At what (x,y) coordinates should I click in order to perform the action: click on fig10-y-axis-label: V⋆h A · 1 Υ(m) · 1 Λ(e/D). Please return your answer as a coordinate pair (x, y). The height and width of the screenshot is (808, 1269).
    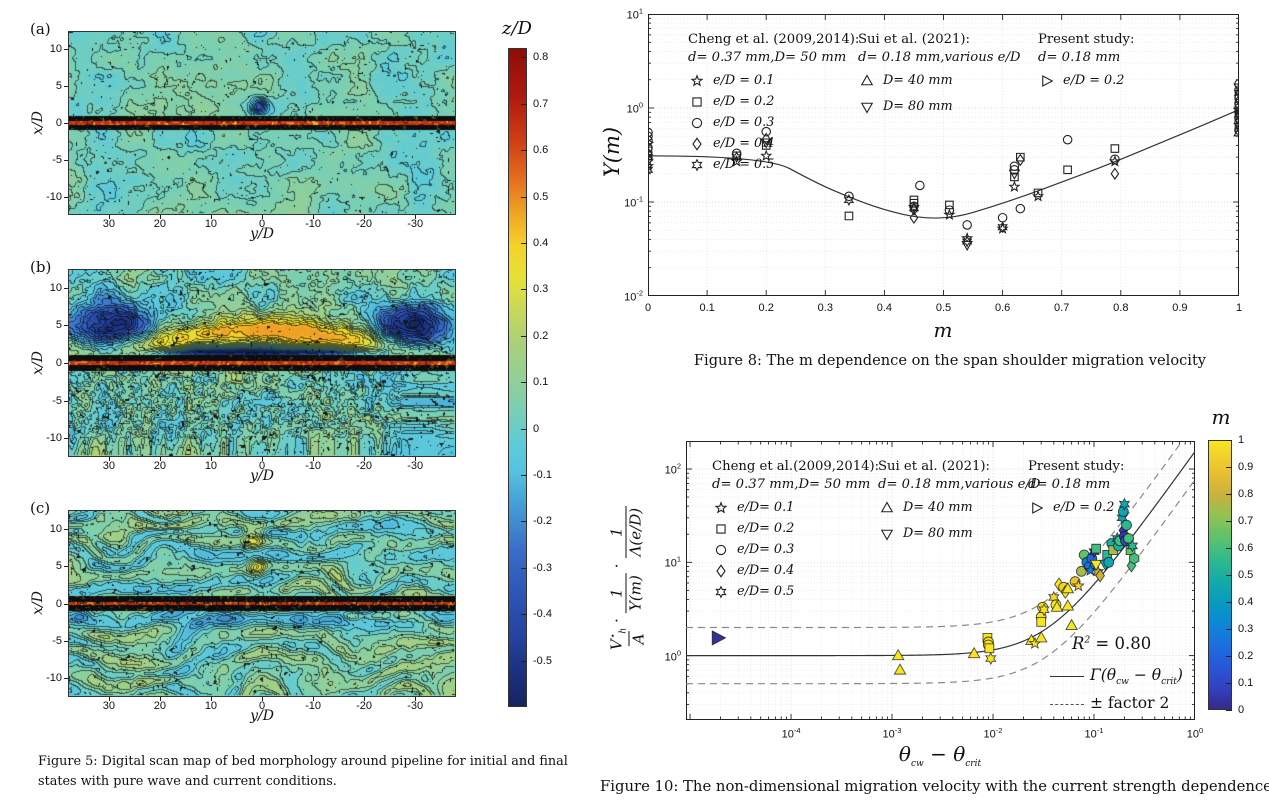
    Looking at the image, I should click on (627, 577).